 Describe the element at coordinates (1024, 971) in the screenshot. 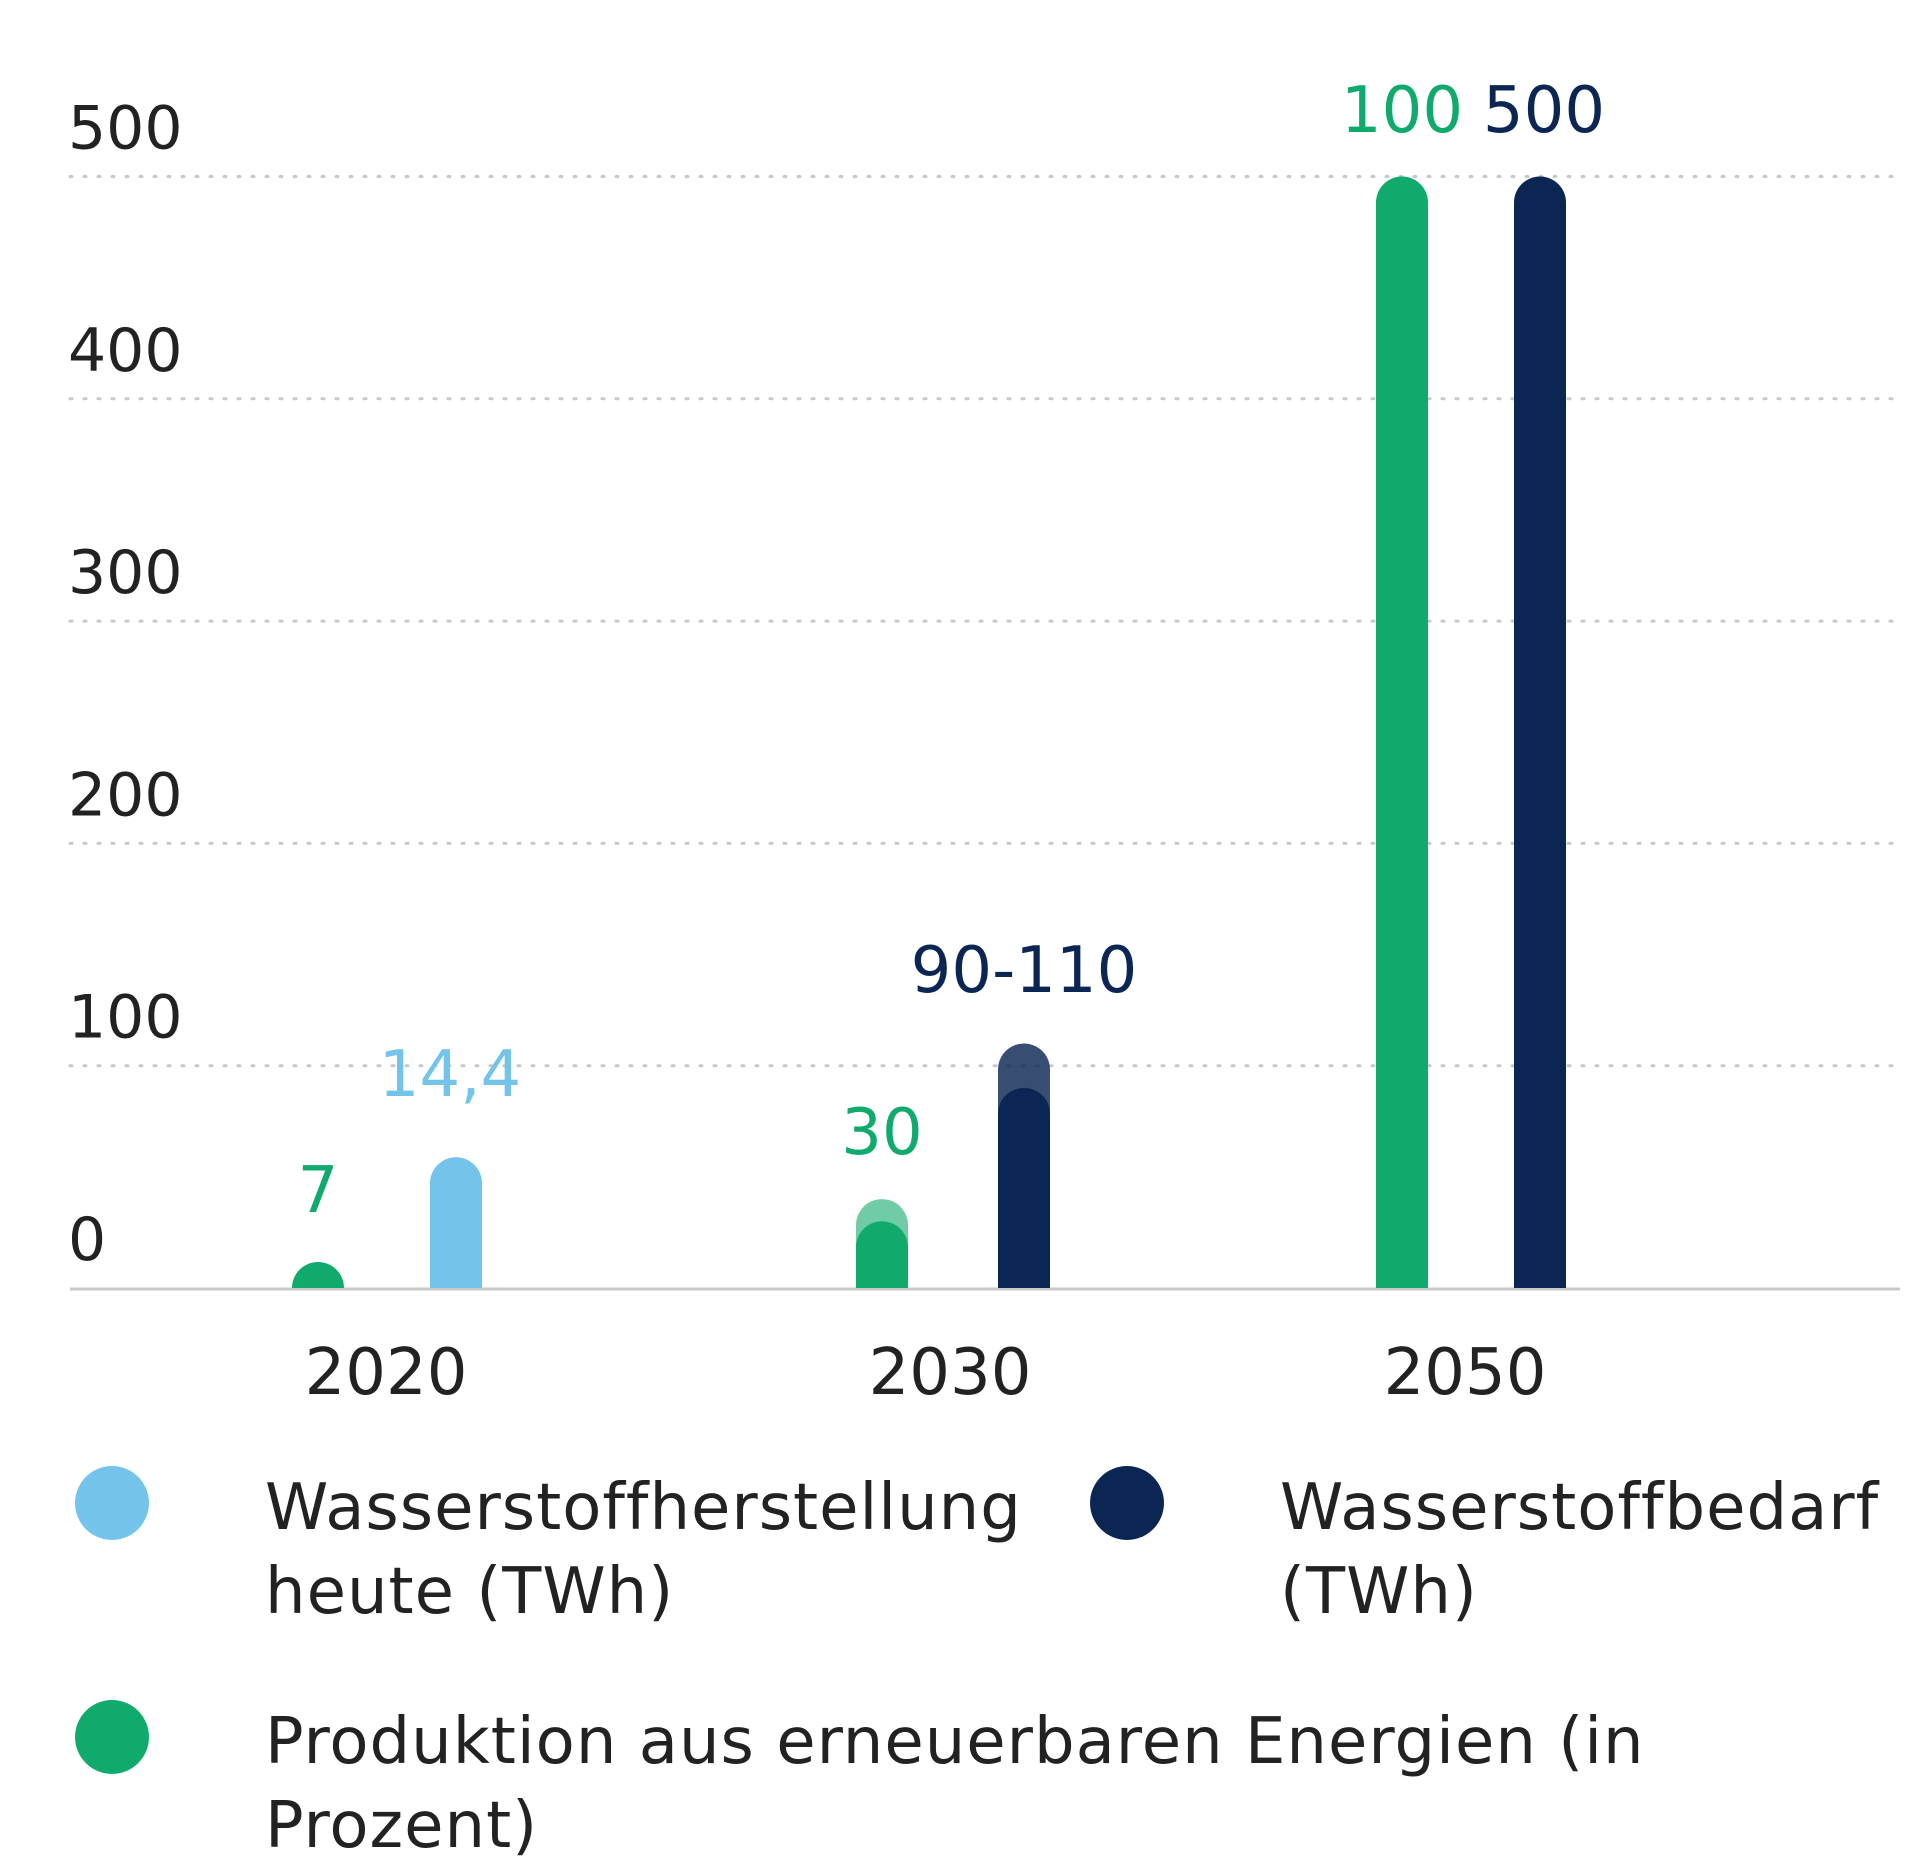

I see `data-label-navy-2030: 90-110` at that location.